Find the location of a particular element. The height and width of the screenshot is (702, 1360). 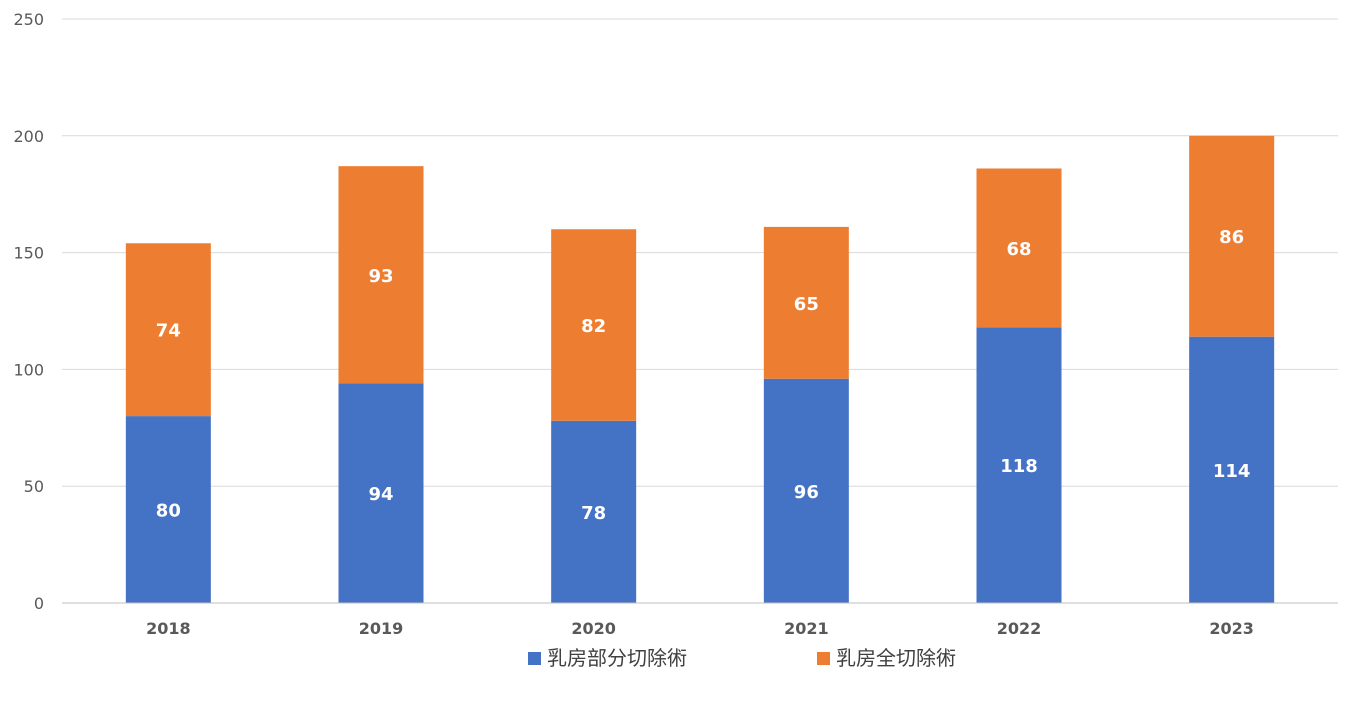

data-label-2019-series-1: 93 is located at coordinates (380, 276).